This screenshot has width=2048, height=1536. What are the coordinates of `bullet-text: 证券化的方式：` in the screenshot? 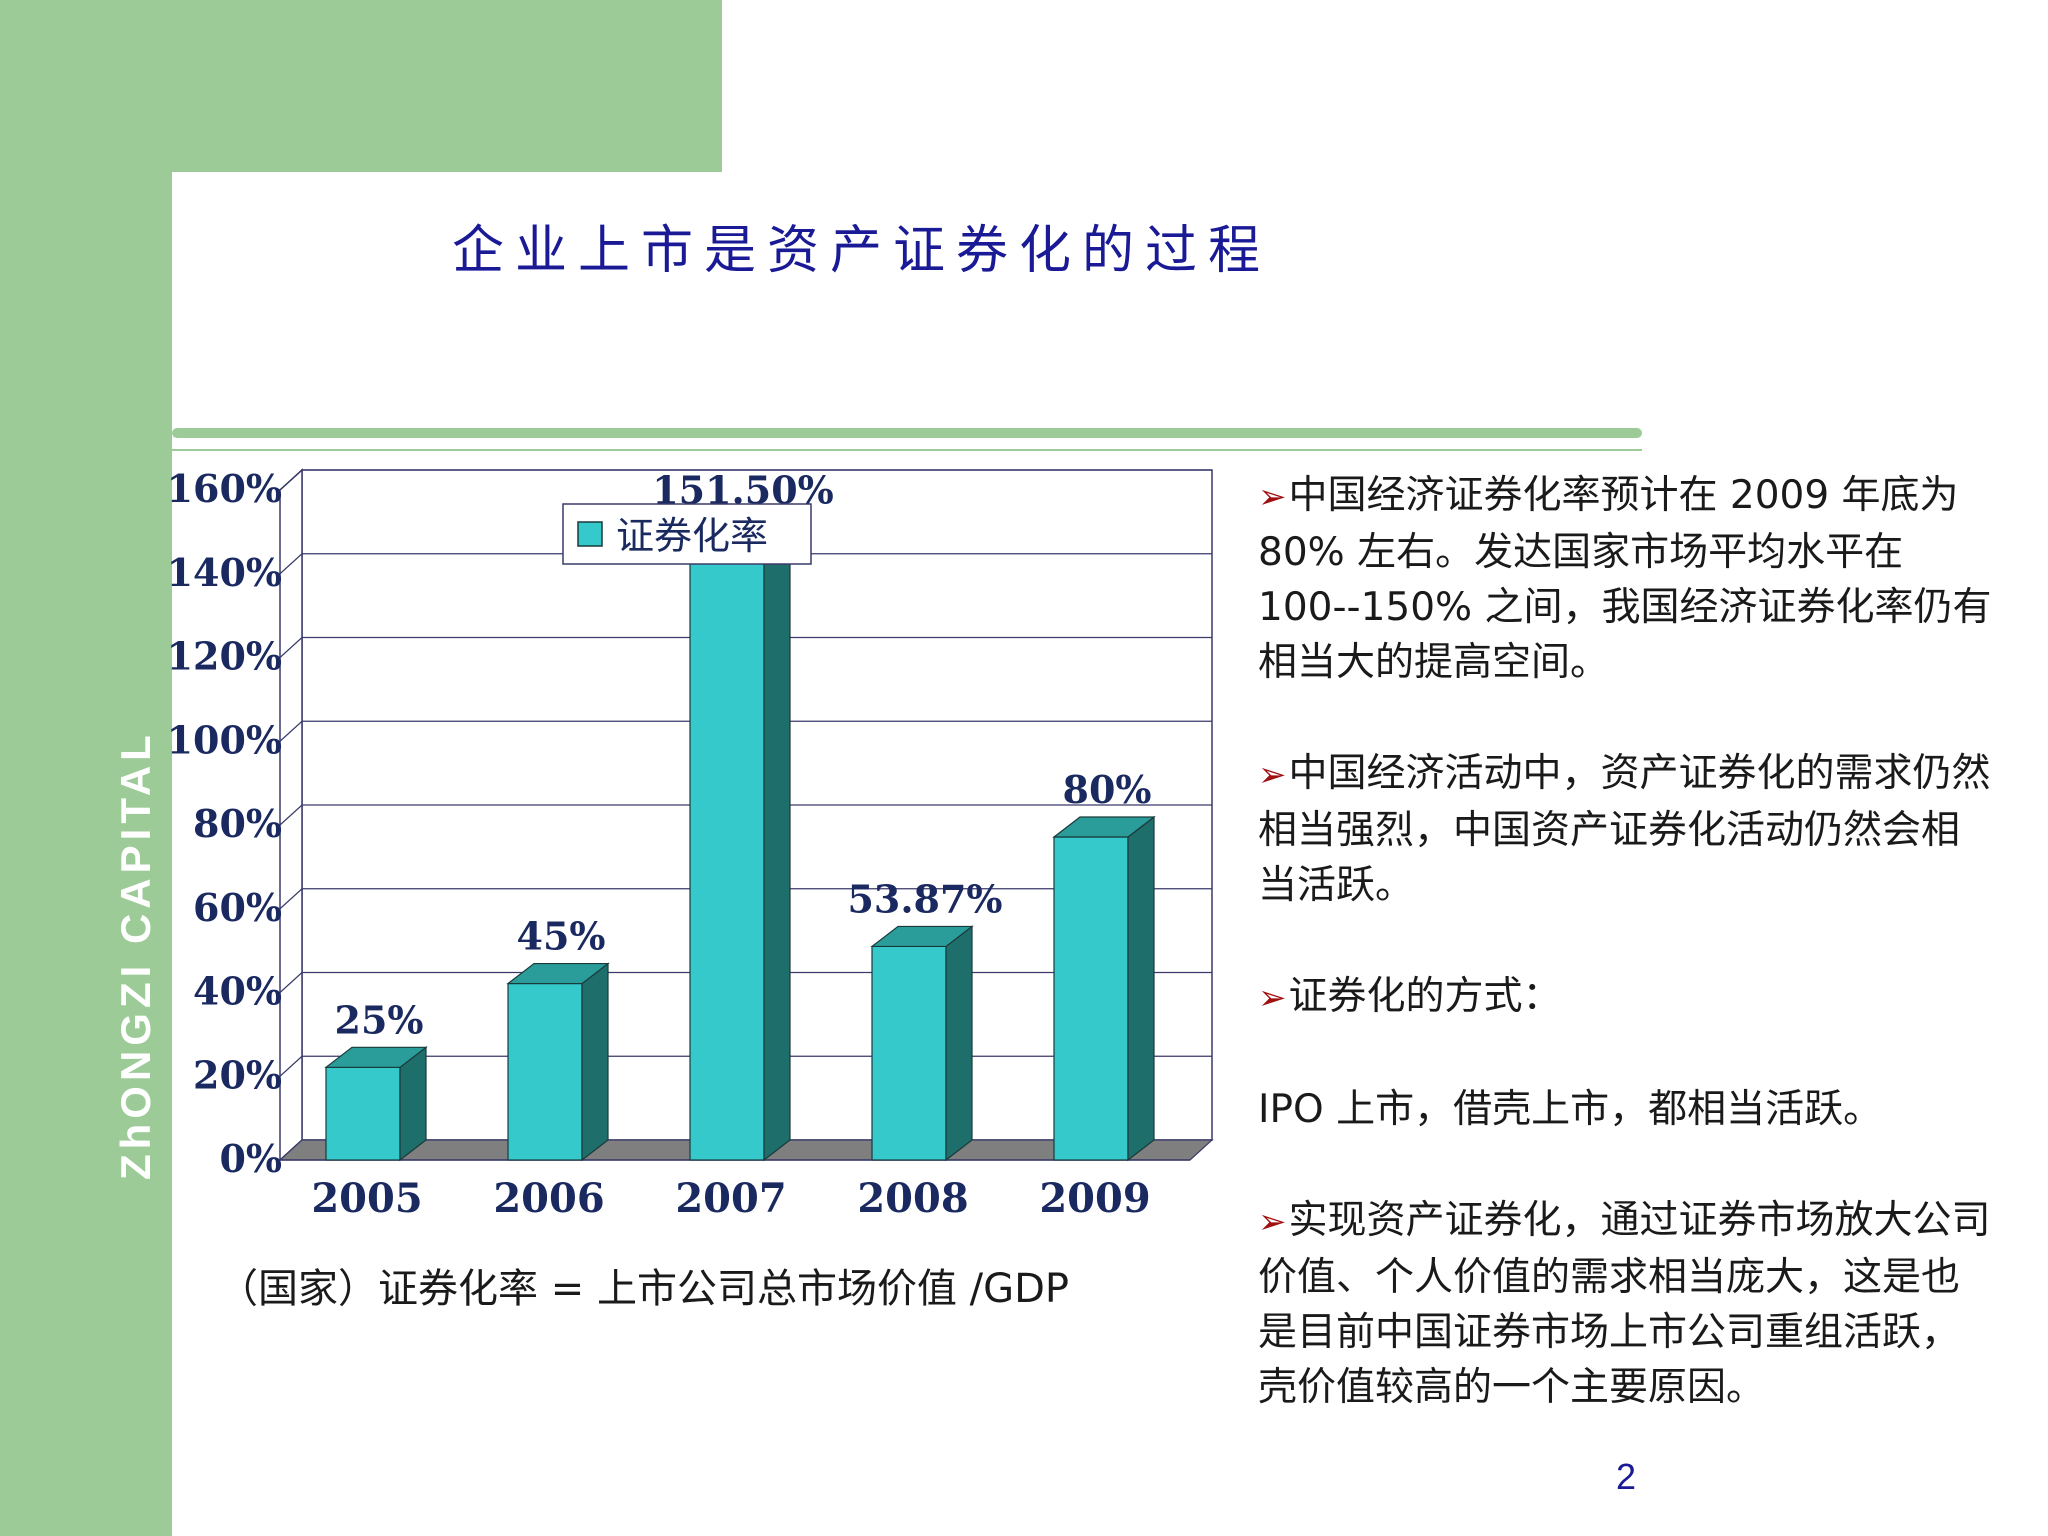 It's located at (1425, 996).